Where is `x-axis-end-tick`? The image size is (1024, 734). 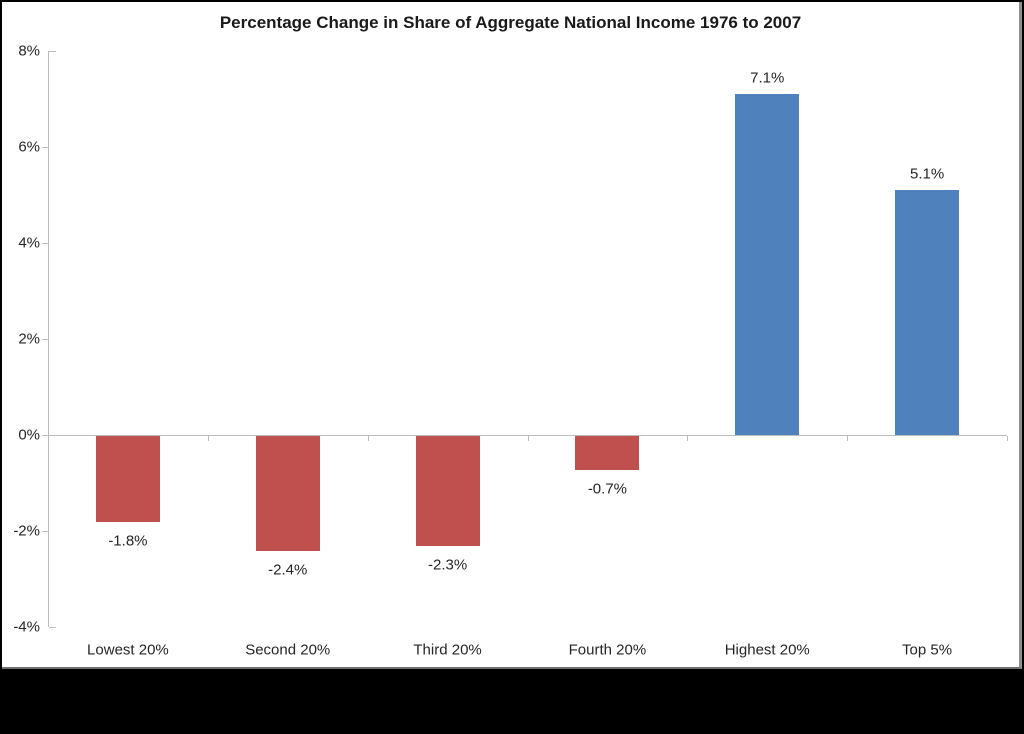
x-axis-end-tick is located at coordinates (1007, 438).